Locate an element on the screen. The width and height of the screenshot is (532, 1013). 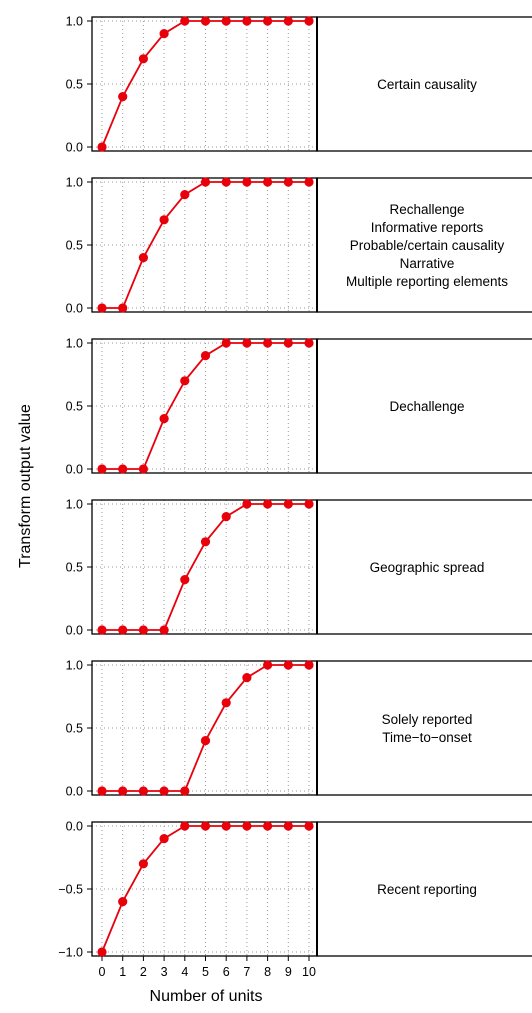
strip-label: Certain causality is located at coordinates (427, 84).